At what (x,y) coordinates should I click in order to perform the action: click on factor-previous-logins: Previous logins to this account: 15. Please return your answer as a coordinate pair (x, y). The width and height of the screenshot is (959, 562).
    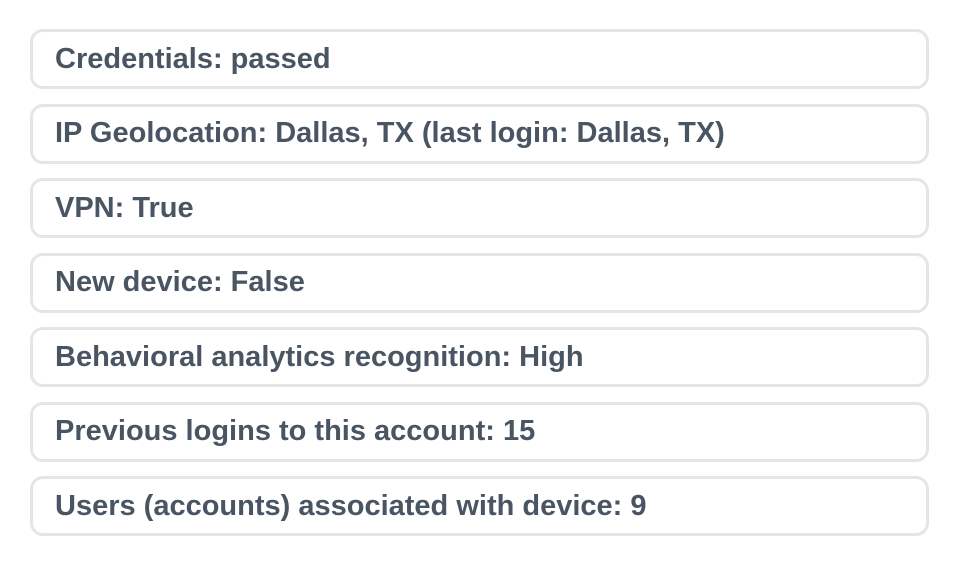
    Looking at the image, I should click on (479, 431).